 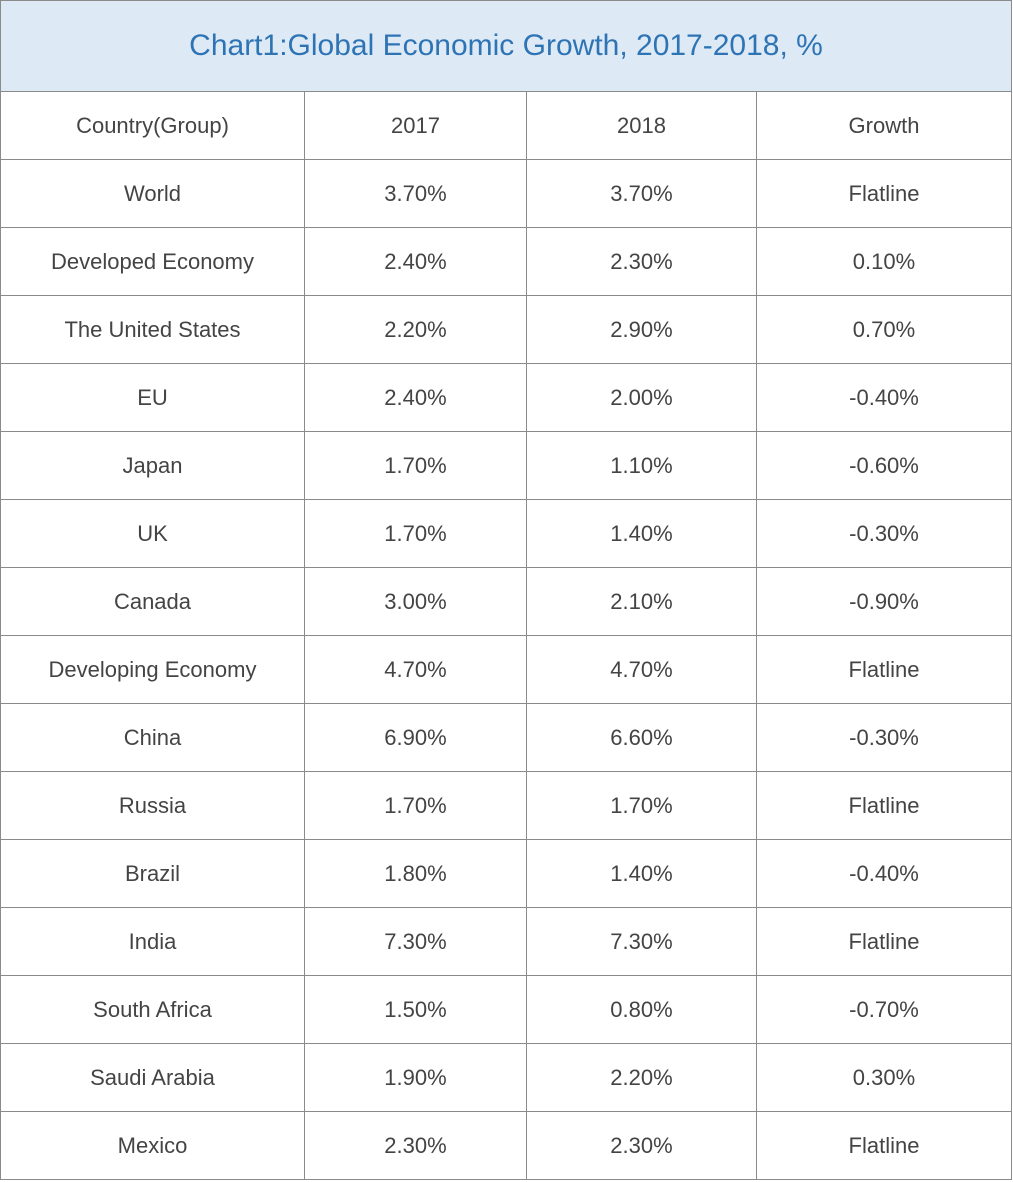 I want to click on table-cell: EU, so click(x=153, y=398).